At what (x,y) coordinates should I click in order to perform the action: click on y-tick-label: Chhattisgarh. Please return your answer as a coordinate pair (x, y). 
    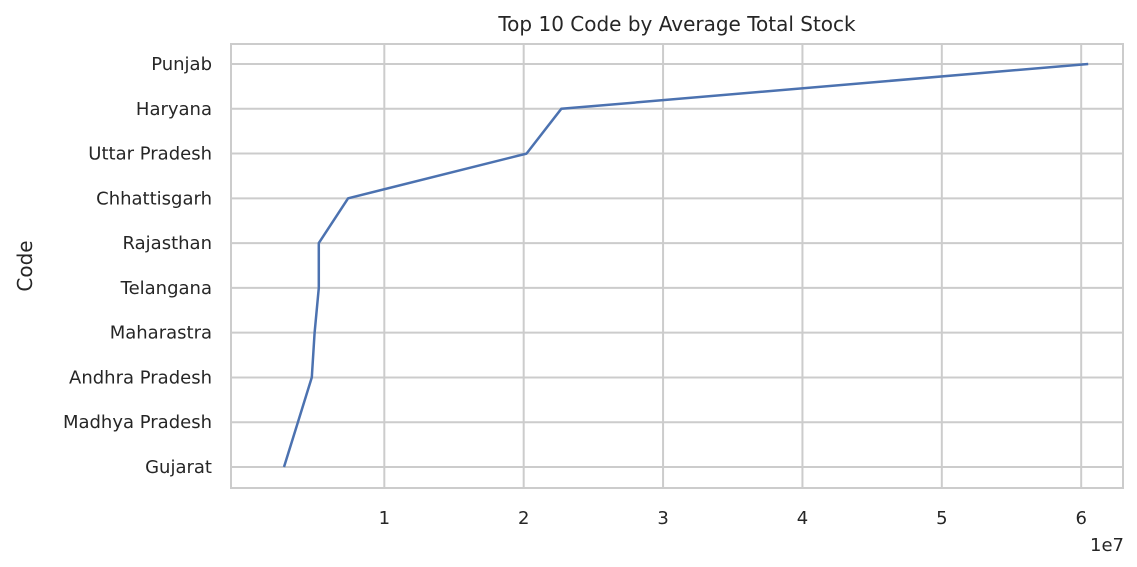
    Looking at the image, I should click on (154, 198).